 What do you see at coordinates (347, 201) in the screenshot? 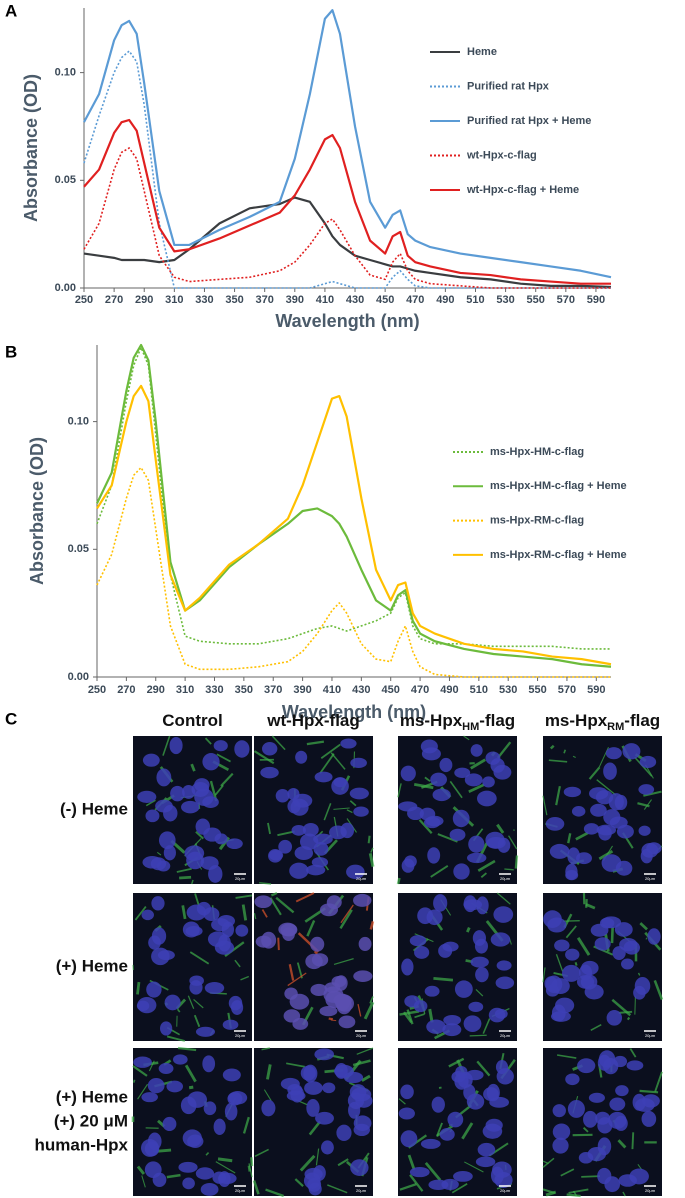
I see `series-line` at bounding box center [347, 201].